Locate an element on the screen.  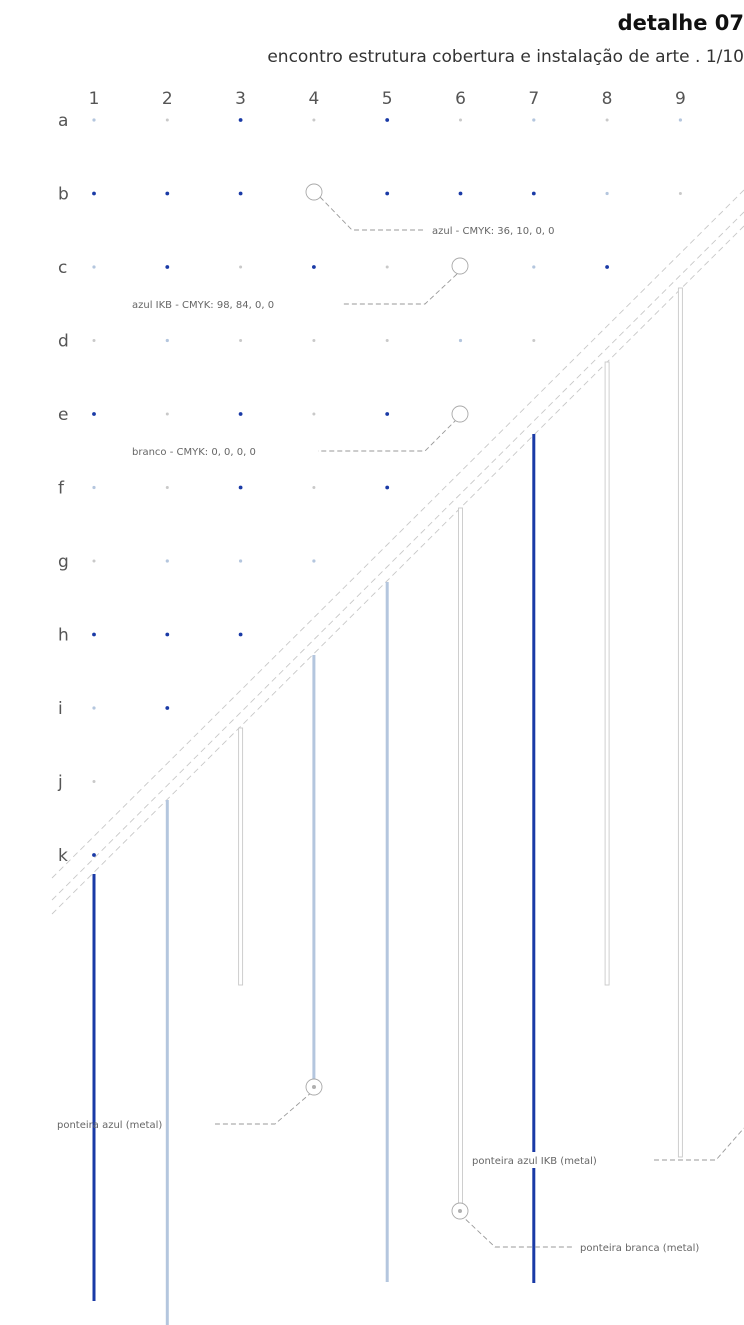
annotation-branco: branco - CMYK: 0, 0, 0, 0 is located at coordinates (194, 452).